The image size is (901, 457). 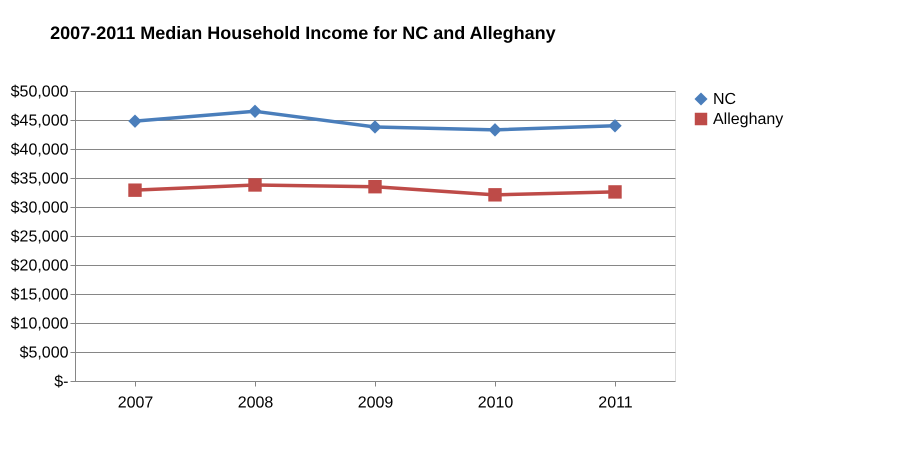 What do you see at coordinates (376, 403) in the screenshot?
I see `x-tick-label: 2009` at bounding box center [376, 403].